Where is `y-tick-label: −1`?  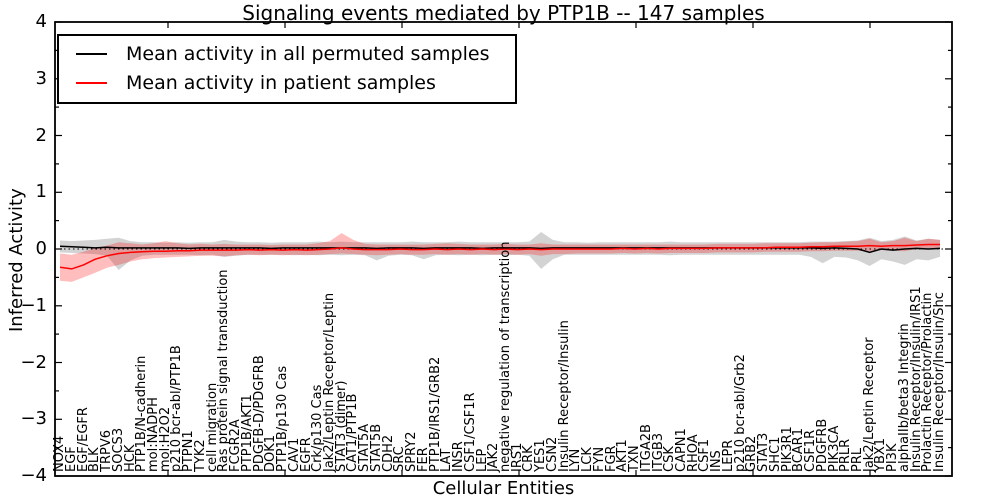
y-tick-label: −1 is located at coordinates (33, 305).